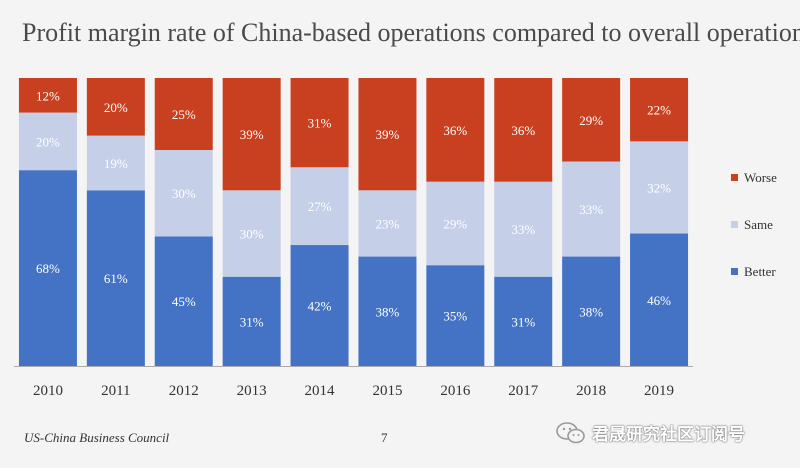 The image size is (800, 468). I want to click on label-same-2013: 30%, so click(252, 234).